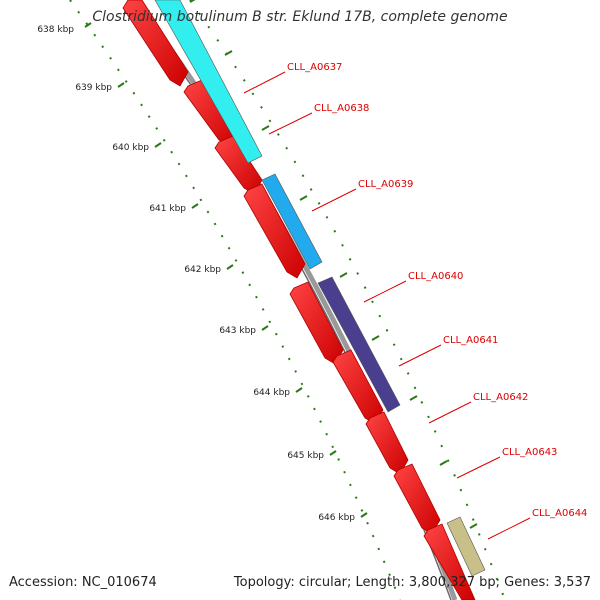 The image size is (600, 600). Describe the element at coordinates (83, 582) in the screenshot. I see `accession-text: Accession: NC_010674` at that location.